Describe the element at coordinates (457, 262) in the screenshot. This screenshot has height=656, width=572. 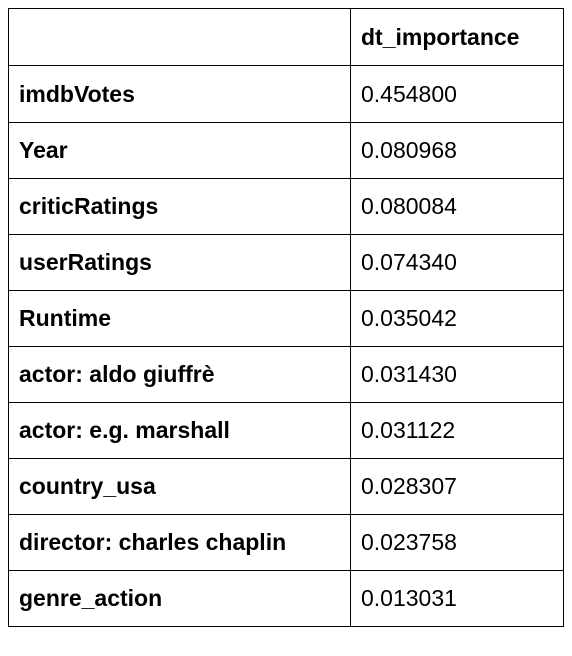
I see `row-value: 0.074340` at that location.